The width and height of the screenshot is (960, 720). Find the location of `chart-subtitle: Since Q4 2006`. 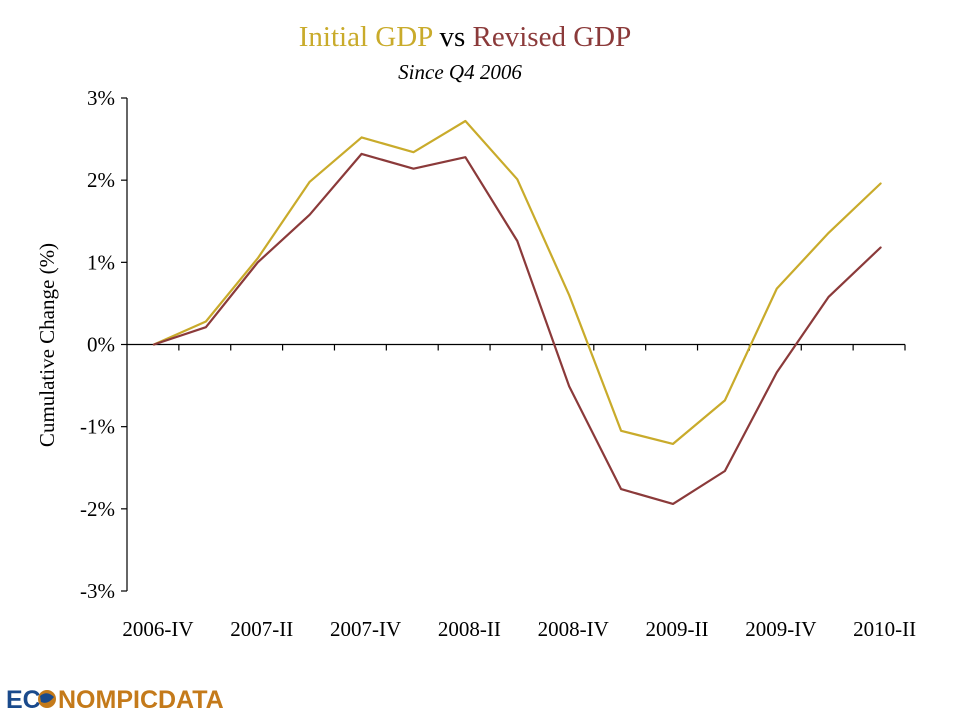

chart-subtitle: Since Q4 2006 is located at coordinates (460, 72).